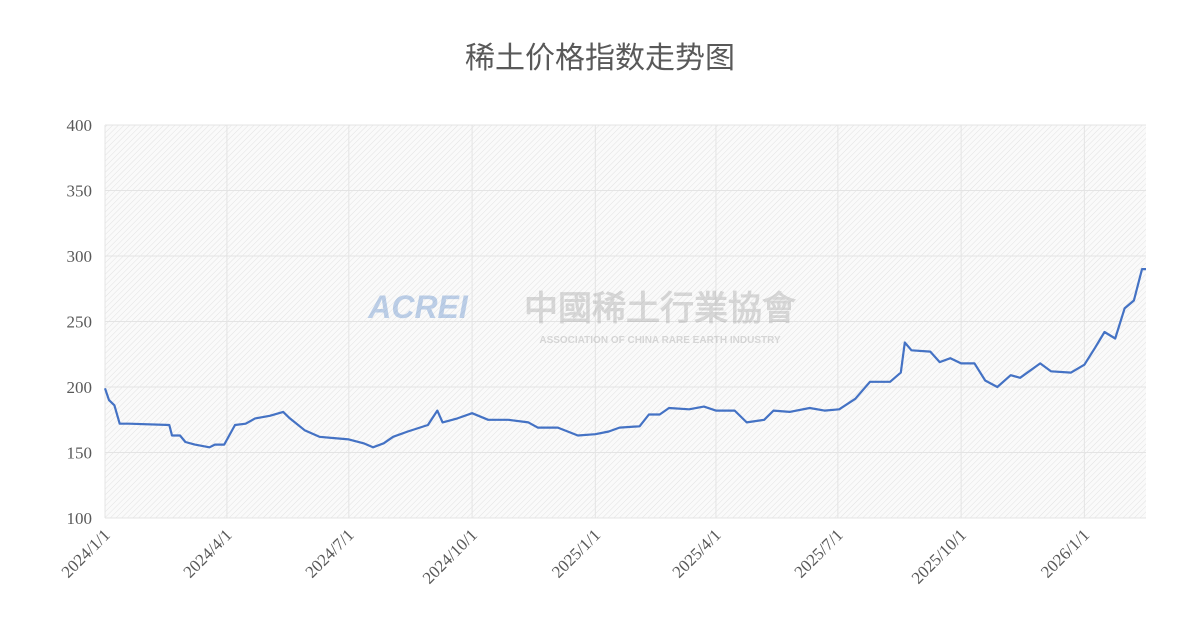 This screenshot has height=638, width=1200. I want to click on watermark-name: 中國稀土行業協會, so click(660, 309).